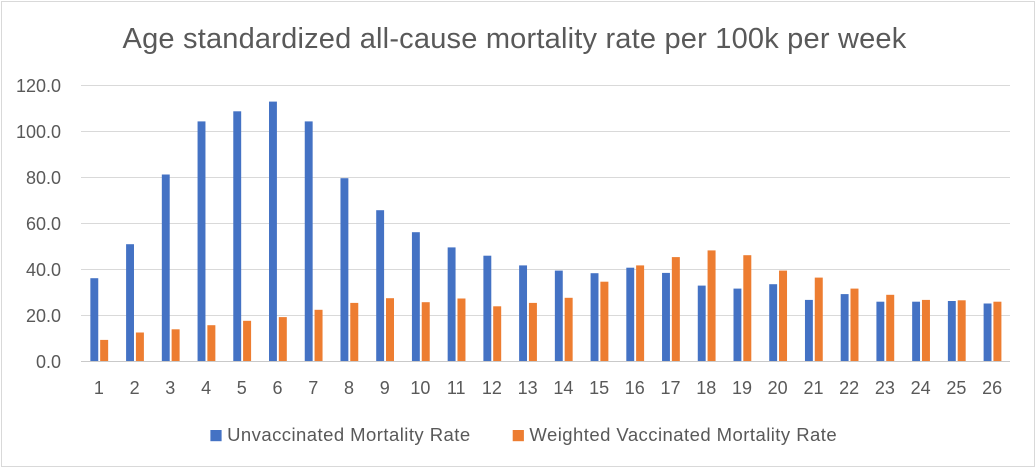 The width and height of the screenshot is (1036, 468). I want to click on svg-text: 12, so click(492, 388).